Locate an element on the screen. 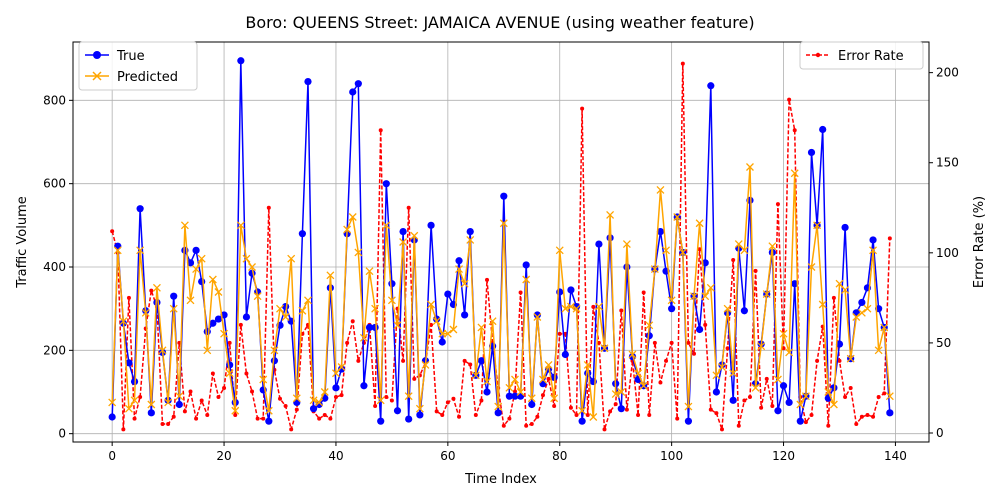 The image size is (1000, 500). legend-true-label: True is located at coordinates (130, 56).